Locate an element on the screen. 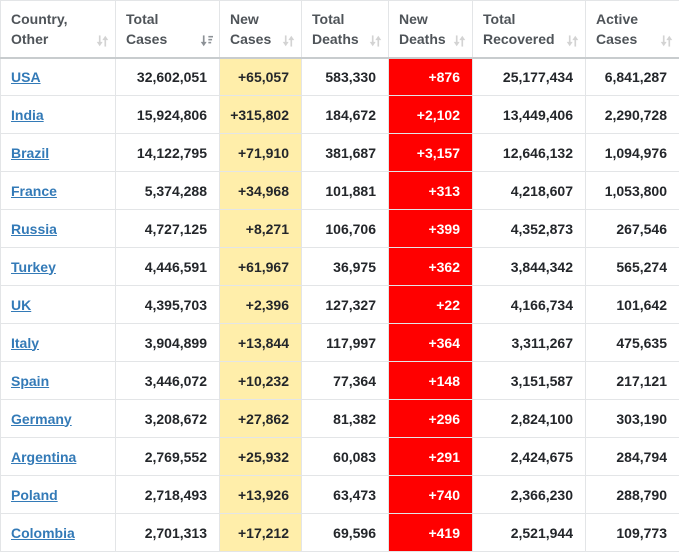  country-link: Poland is located at coordinates (34, 495).